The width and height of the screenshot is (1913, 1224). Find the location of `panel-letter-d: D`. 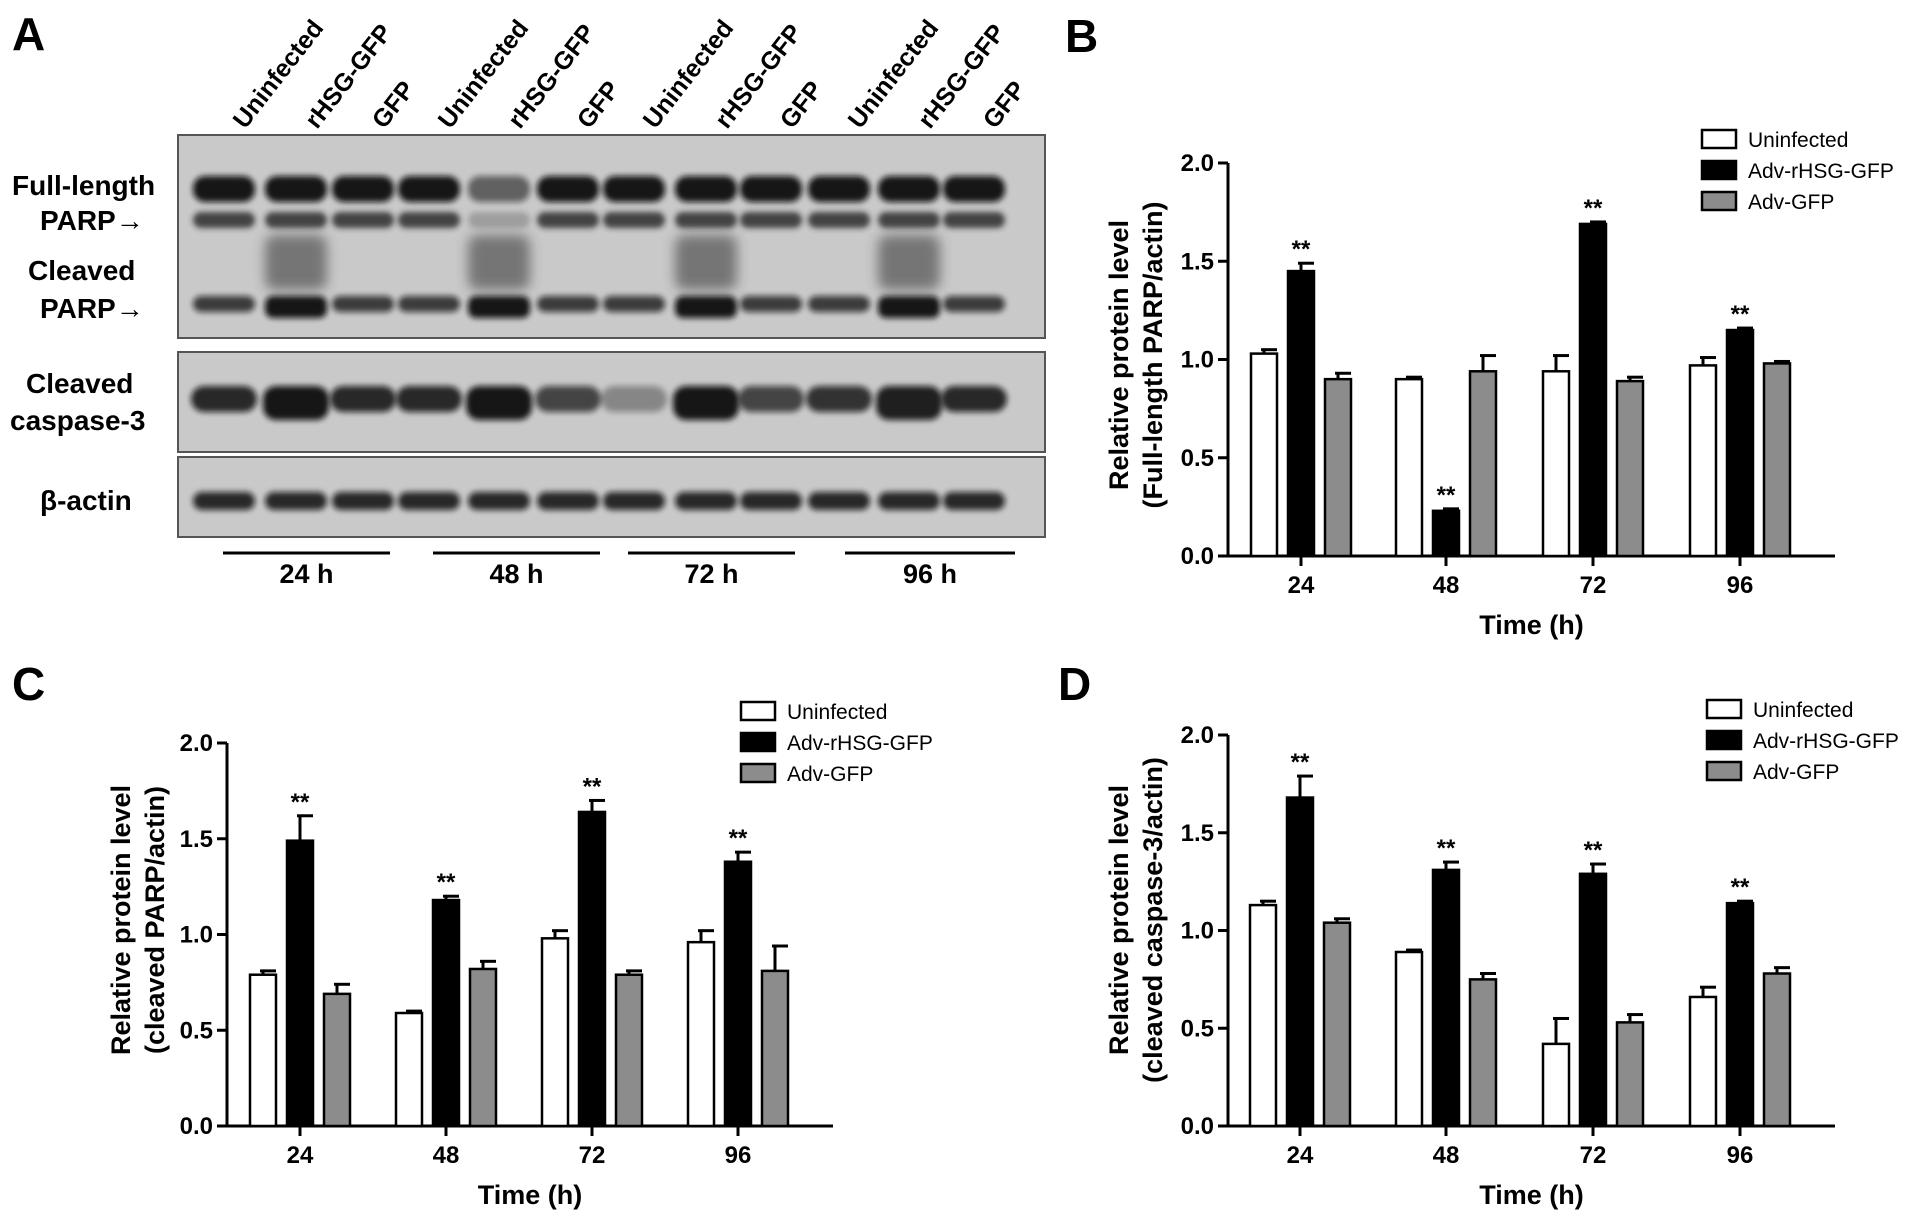

panel-letter-d: D is located at coordinates (1074, 684).